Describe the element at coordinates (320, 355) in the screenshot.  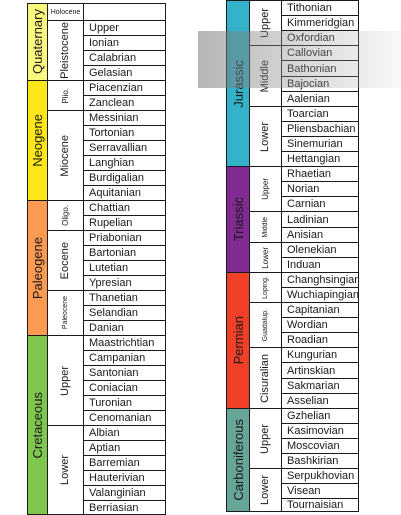
I see `stage-kungurian: Kungurian` at that location.